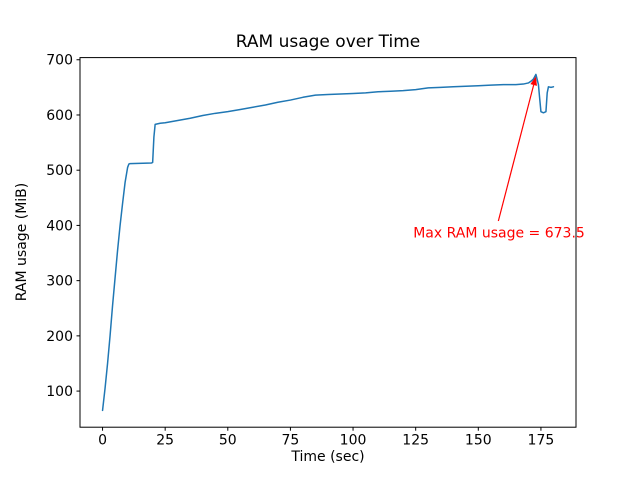 The width and height of the screenshot is (640, 480). I want to click on svg-text: 600, so click(59, 116).